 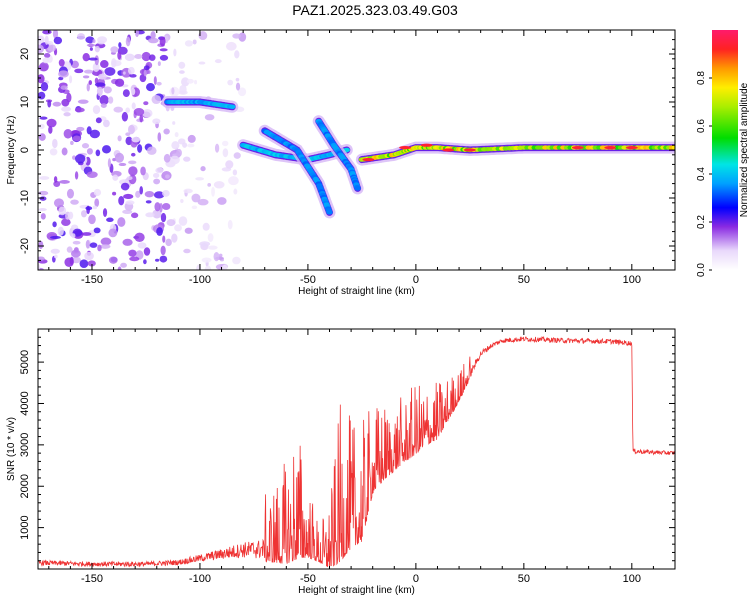 I want to click on spectrogram-x-tick-label: -100, so click(x=200, y=280).